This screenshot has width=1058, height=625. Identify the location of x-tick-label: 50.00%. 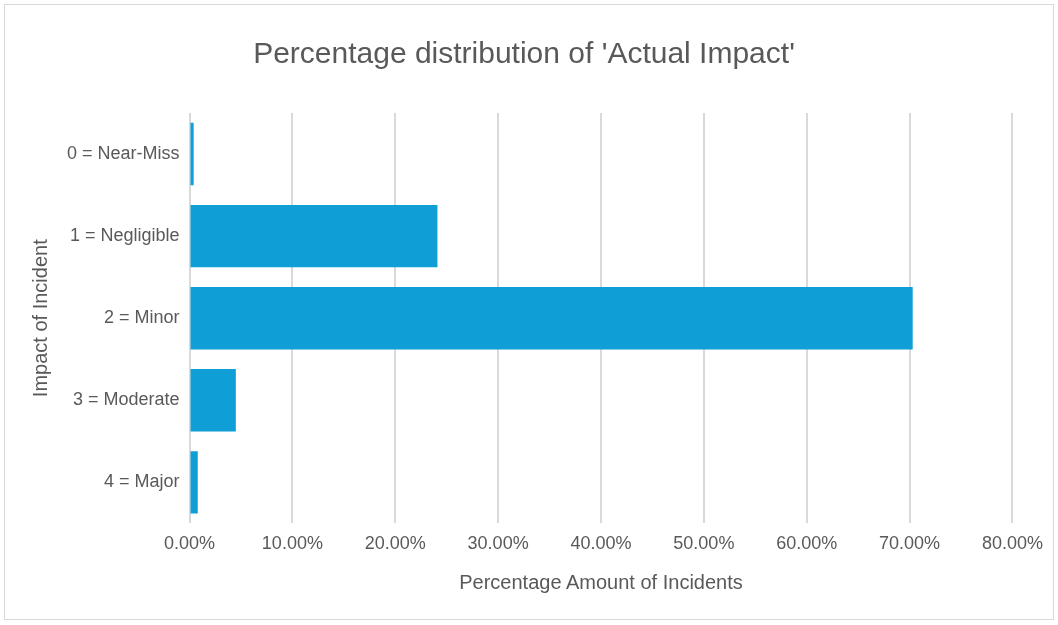
(704, 543).